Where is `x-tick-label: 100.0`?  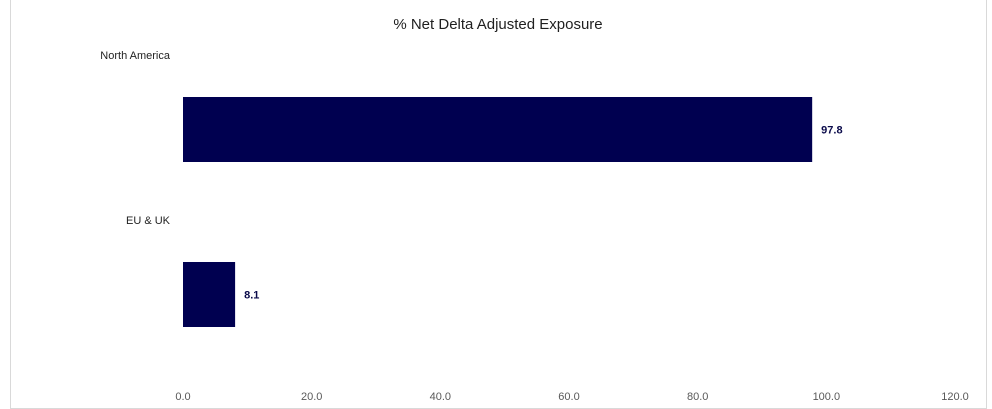
x-tick-label: 100.0 is located at coordinates (827, 397).